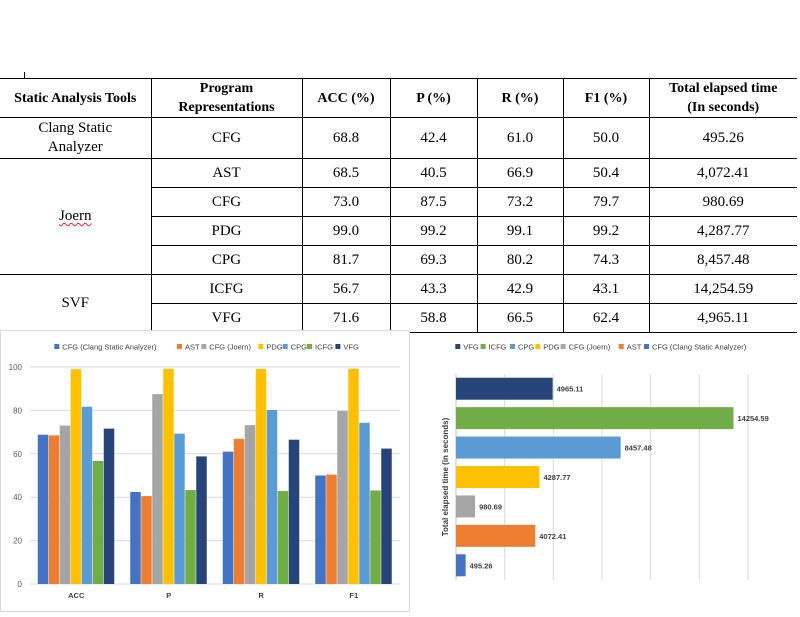 This screenshot has height=617, width=800. I want to click on r-cell: 73.2, so click(520, 202).